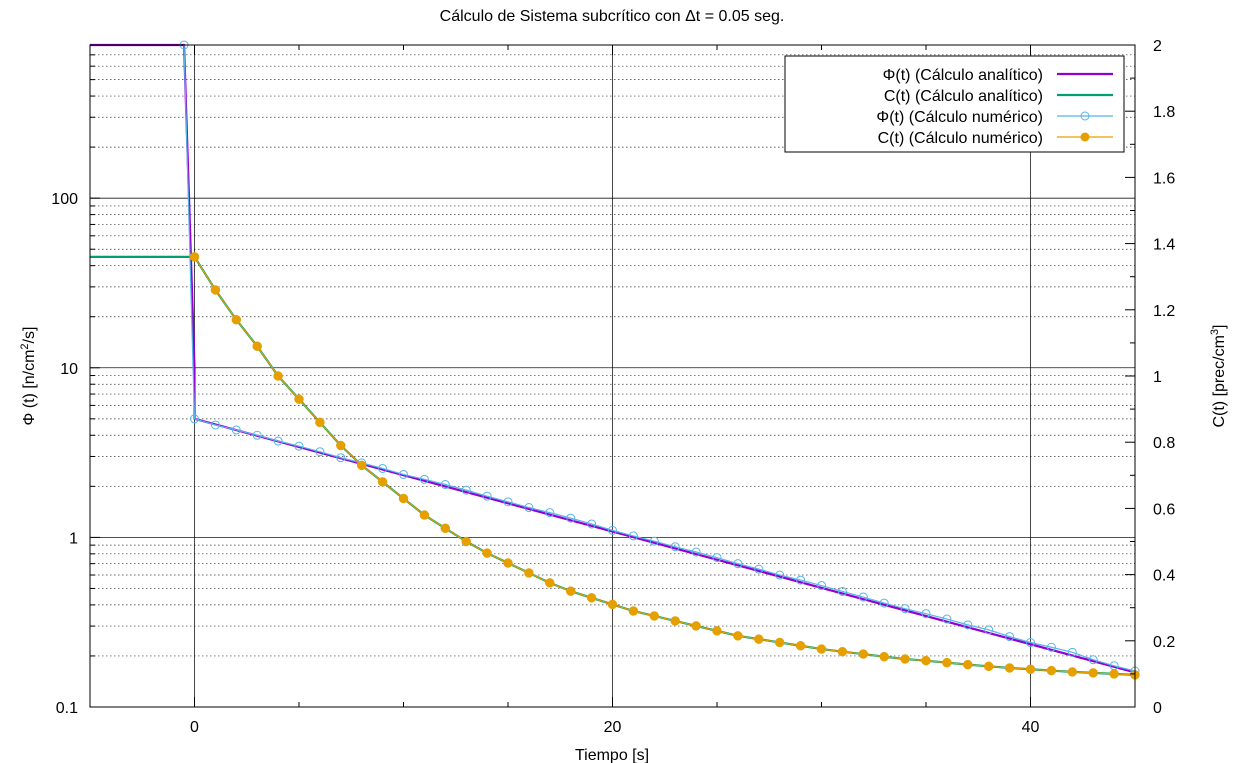 The image size is (1237, 763). I want to click on y2-axis-label-main: C(t) [prec/cm, so click(1219, 381).